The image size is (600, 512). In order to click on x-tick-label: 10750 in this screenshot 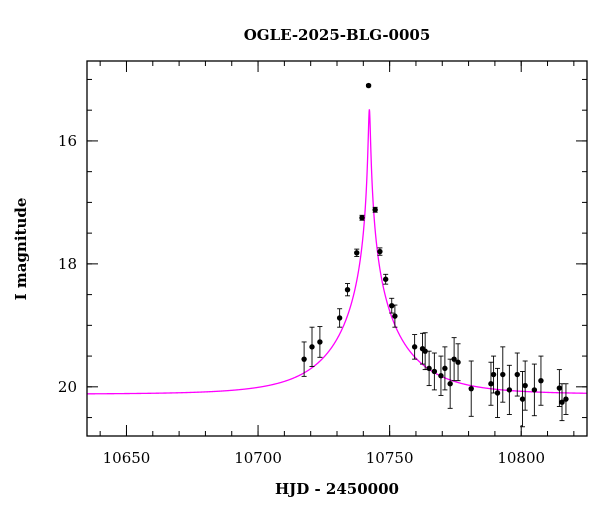, I will do `click(390, 458)`.